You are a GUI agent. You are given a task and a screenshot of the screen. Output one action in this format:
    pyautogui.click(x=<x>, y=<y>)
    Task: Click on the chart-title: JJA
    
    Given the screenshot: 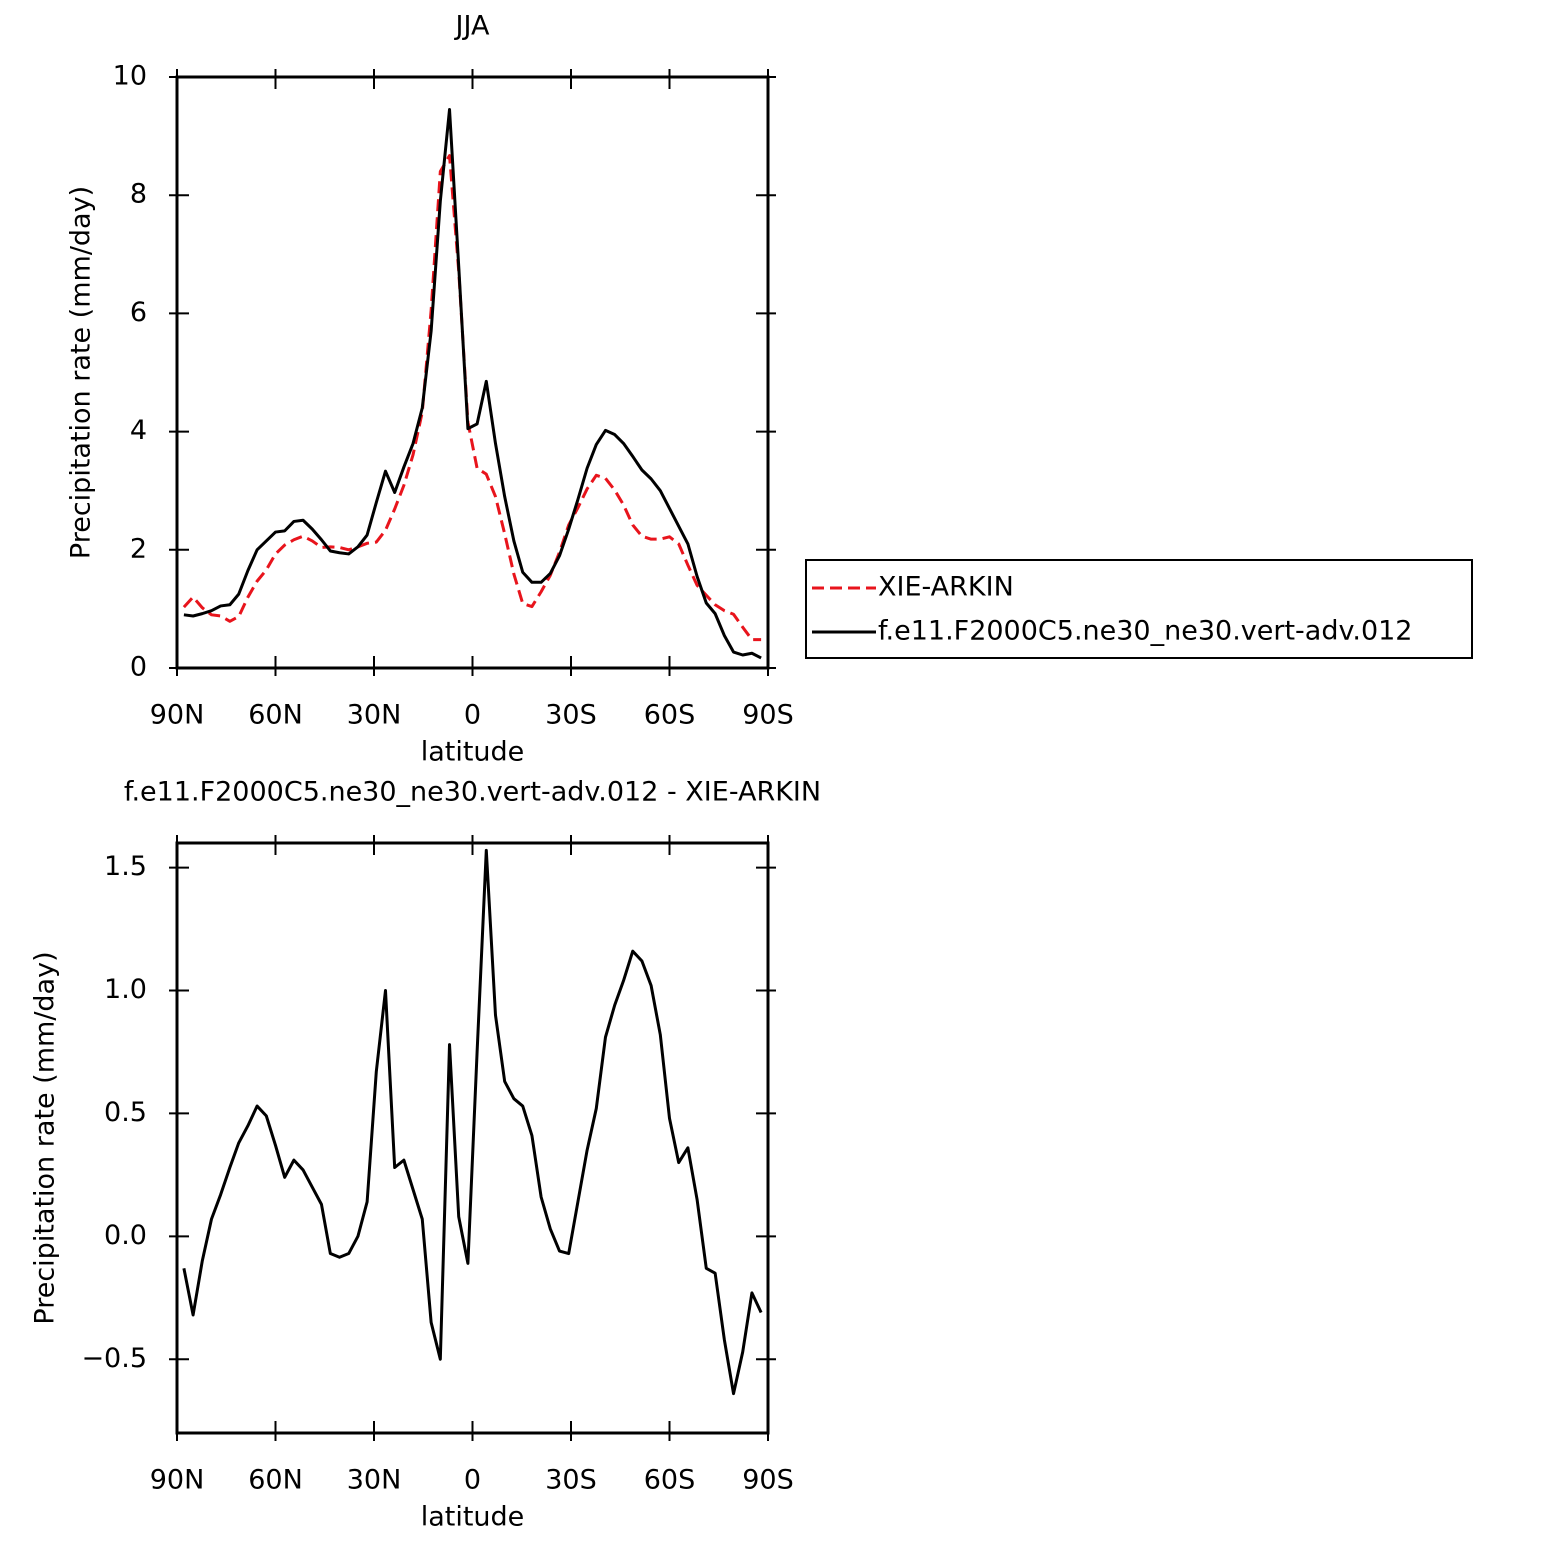 What is the action you would take?
    pyautogui.click(x=472, y=26)
    